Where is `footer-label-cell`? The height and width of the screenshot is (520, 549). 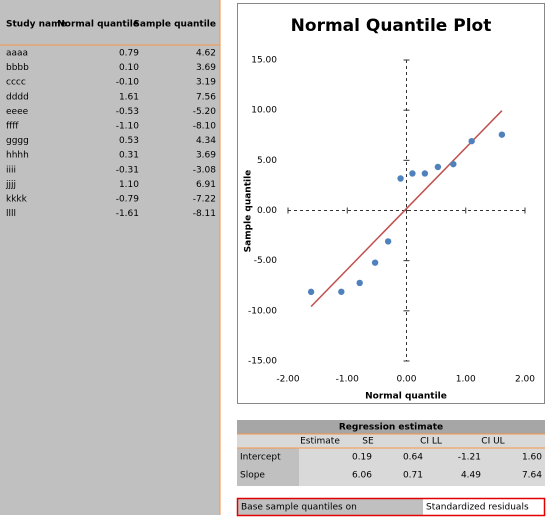 footer-label-cell is located at coordinates (330, 506).